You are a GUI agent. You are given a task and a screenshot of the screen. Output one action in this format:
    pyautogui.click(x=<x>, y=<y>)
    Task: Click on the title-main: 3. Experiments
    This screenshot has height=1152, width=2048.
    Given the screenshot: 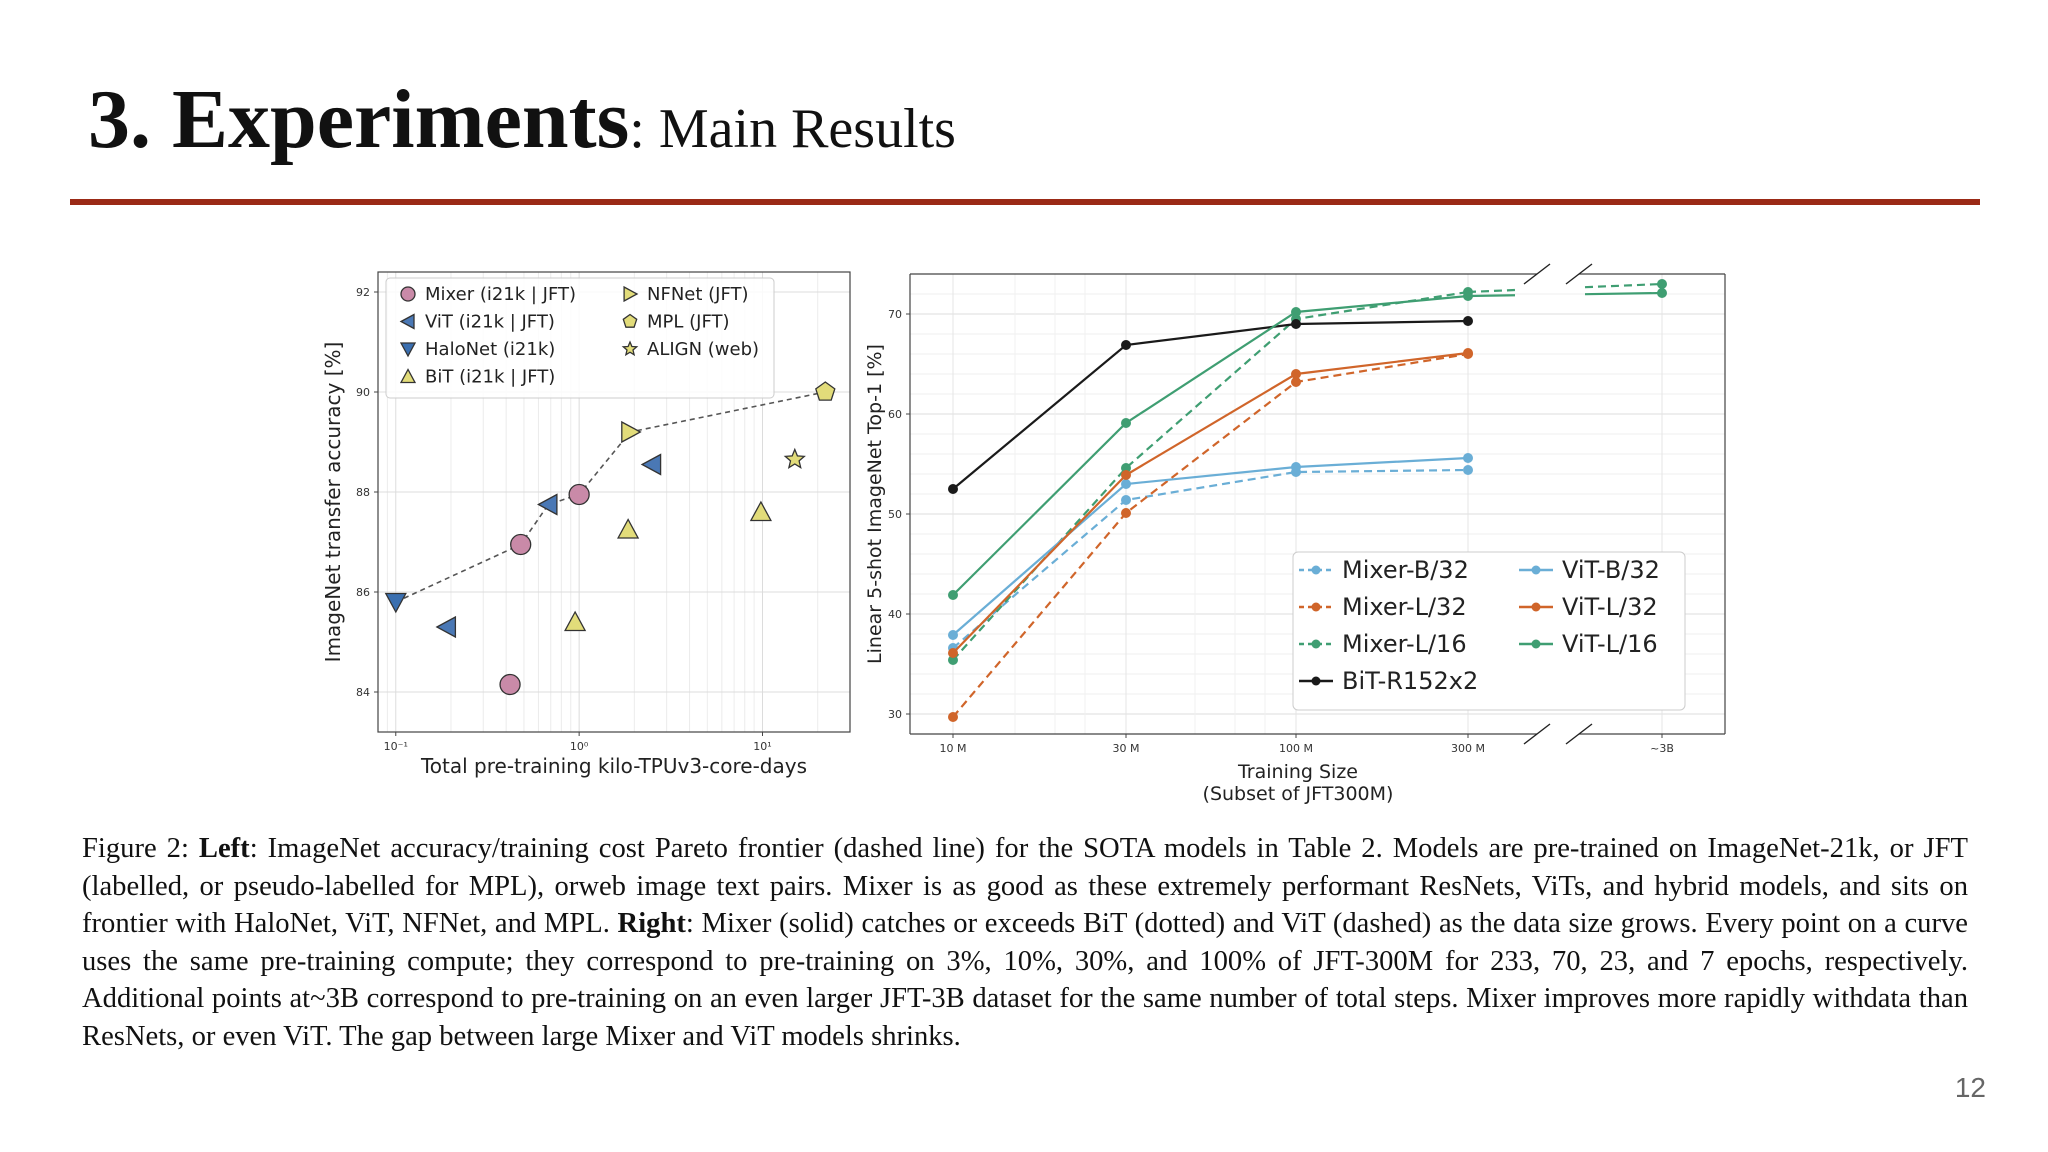 What is the action you would take?
    pyautogui.click(x=359, y=119)
    